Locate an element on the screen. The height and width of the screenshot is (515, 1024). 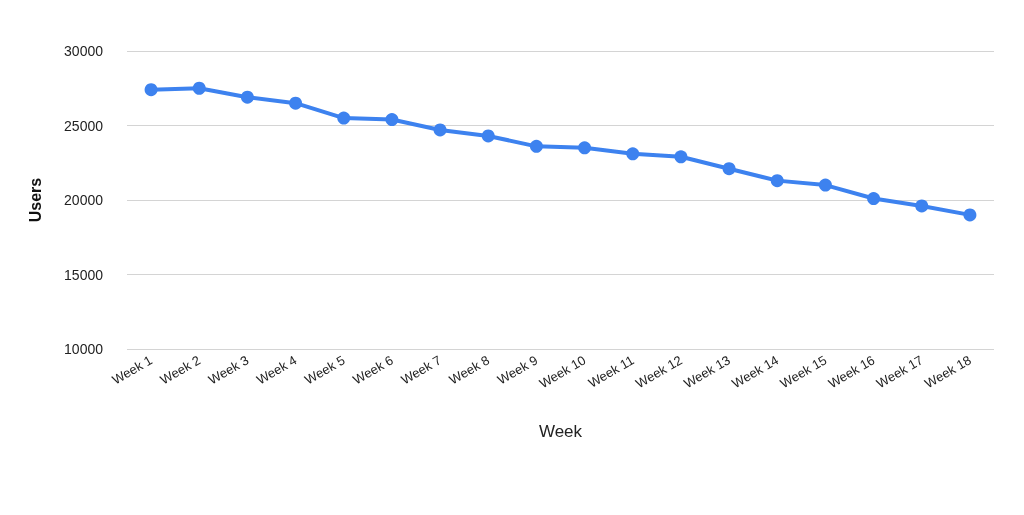
y-tick-label: 15000 is located at coordinates (84, 274).